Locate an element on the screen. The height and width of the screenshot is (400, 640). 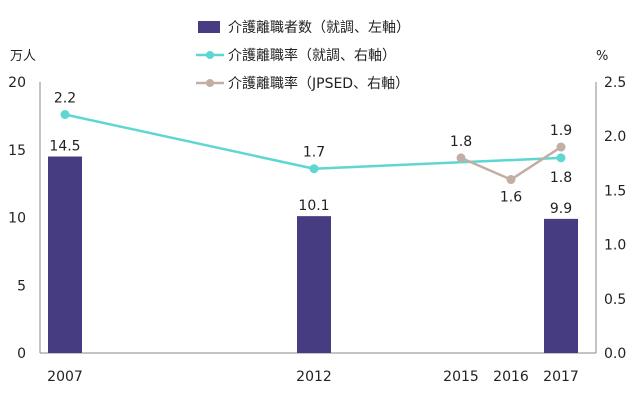
x-tick-label: 2007 is located at coordinates (65, 377).